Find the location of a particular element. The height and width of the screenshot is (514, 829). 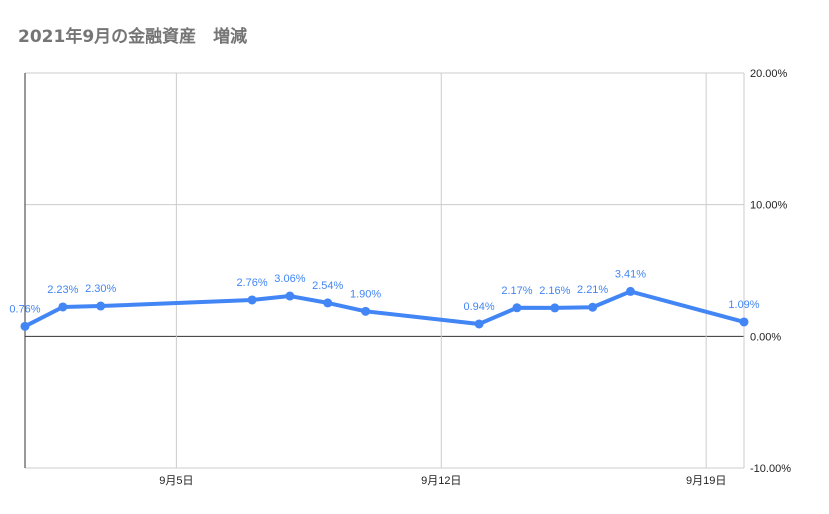

data-label: 2.76% is located at coordinates (251, 283).